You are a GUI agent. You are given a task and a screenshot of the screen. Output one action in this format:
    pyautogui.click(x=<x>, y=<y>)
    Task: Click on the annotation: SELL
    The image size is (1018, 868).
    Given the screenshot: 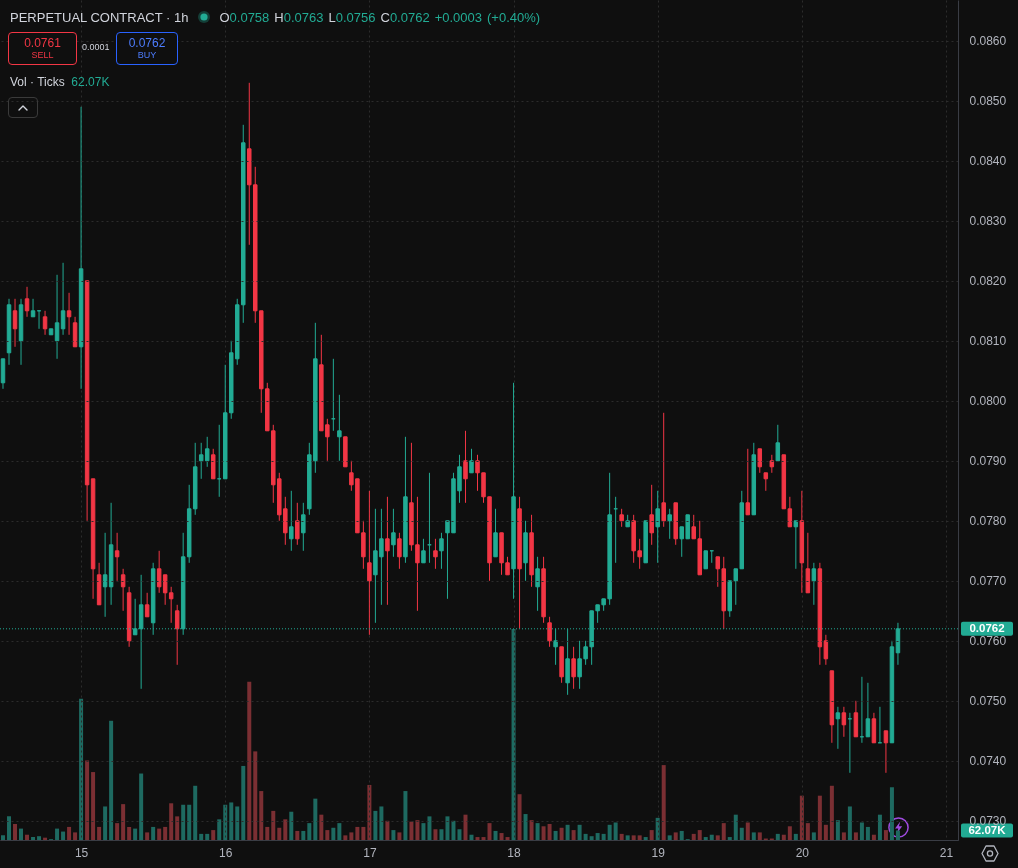 What is the action you would take?
    pyautogui.click(x=42, y=56)
    